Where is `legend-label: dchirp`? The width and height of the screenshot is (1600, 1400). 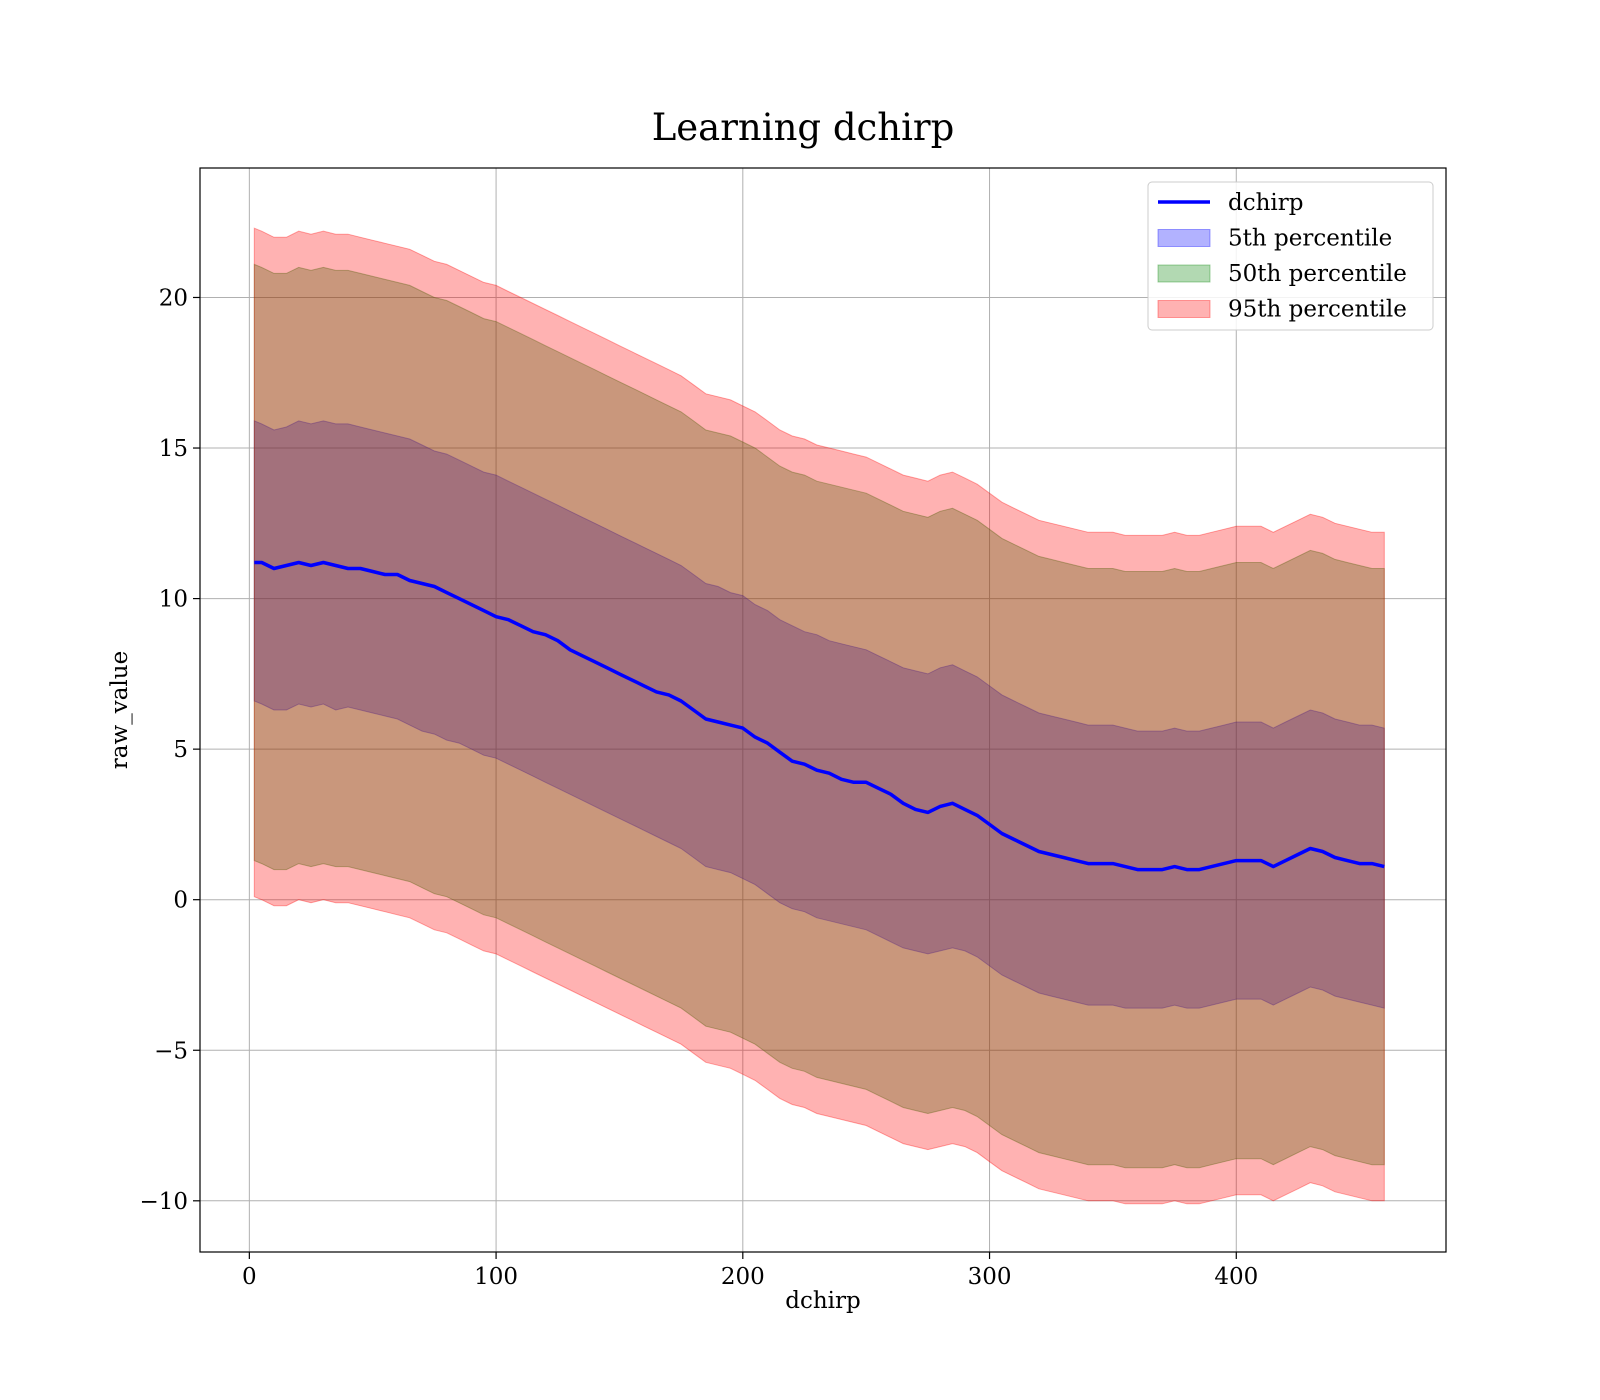 legend-label: dchirp is located at coordinates (1266, 203).